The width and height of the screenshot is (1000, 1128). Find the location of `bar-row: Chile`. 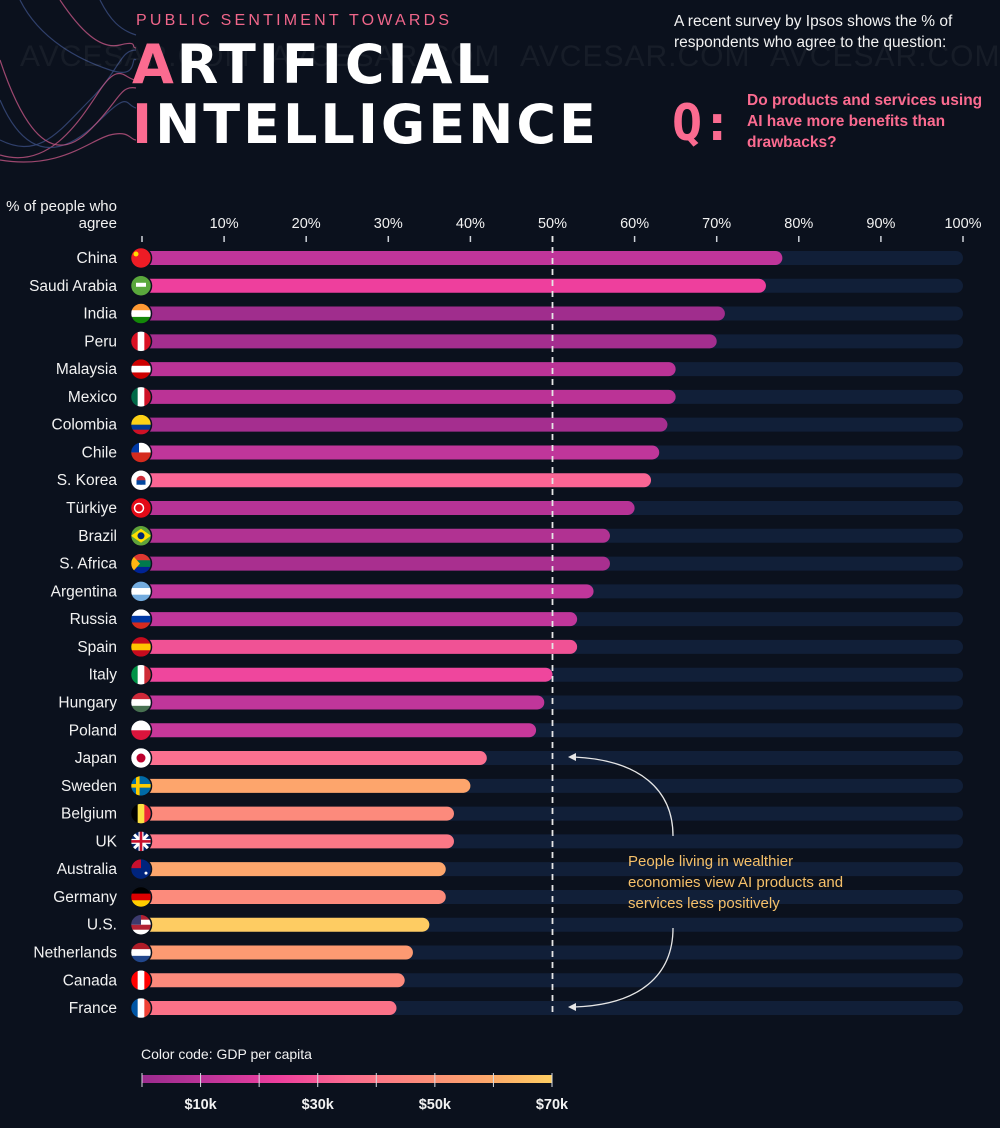

bar-row: Chile is located at coordinates (522, 452).